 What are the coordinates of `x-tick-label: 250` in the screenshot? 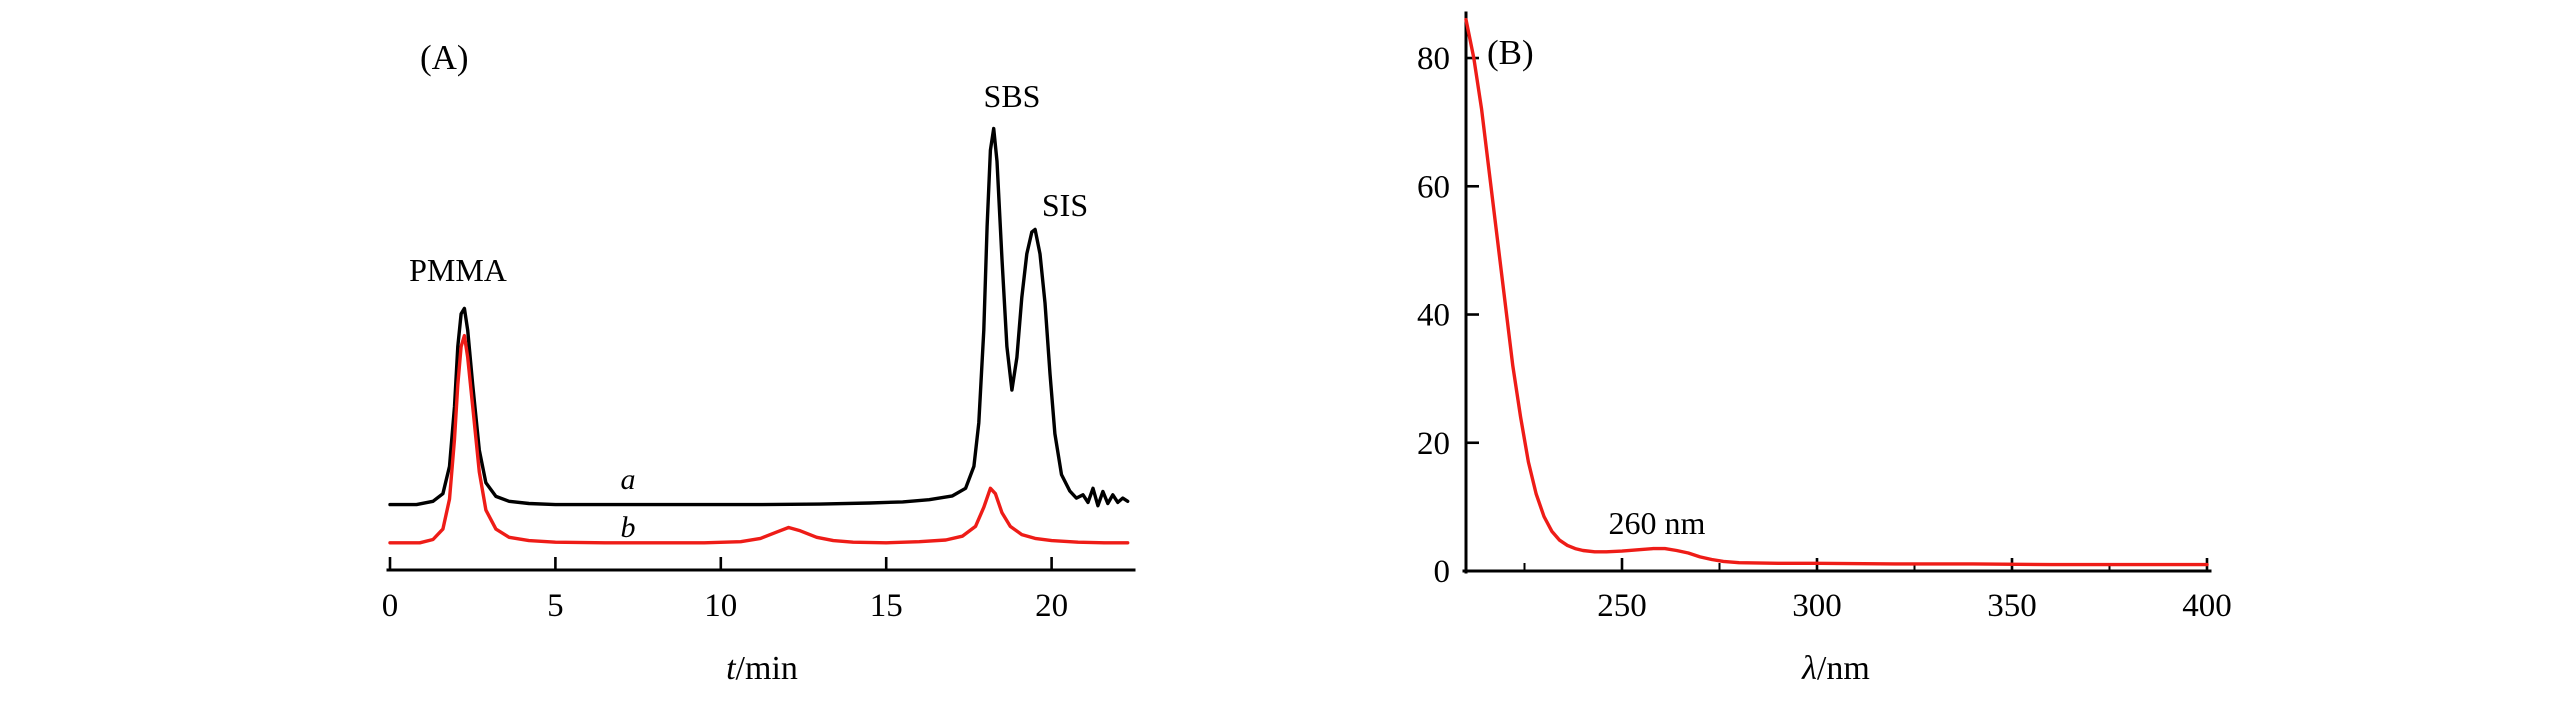 It's located at (1622, 606).